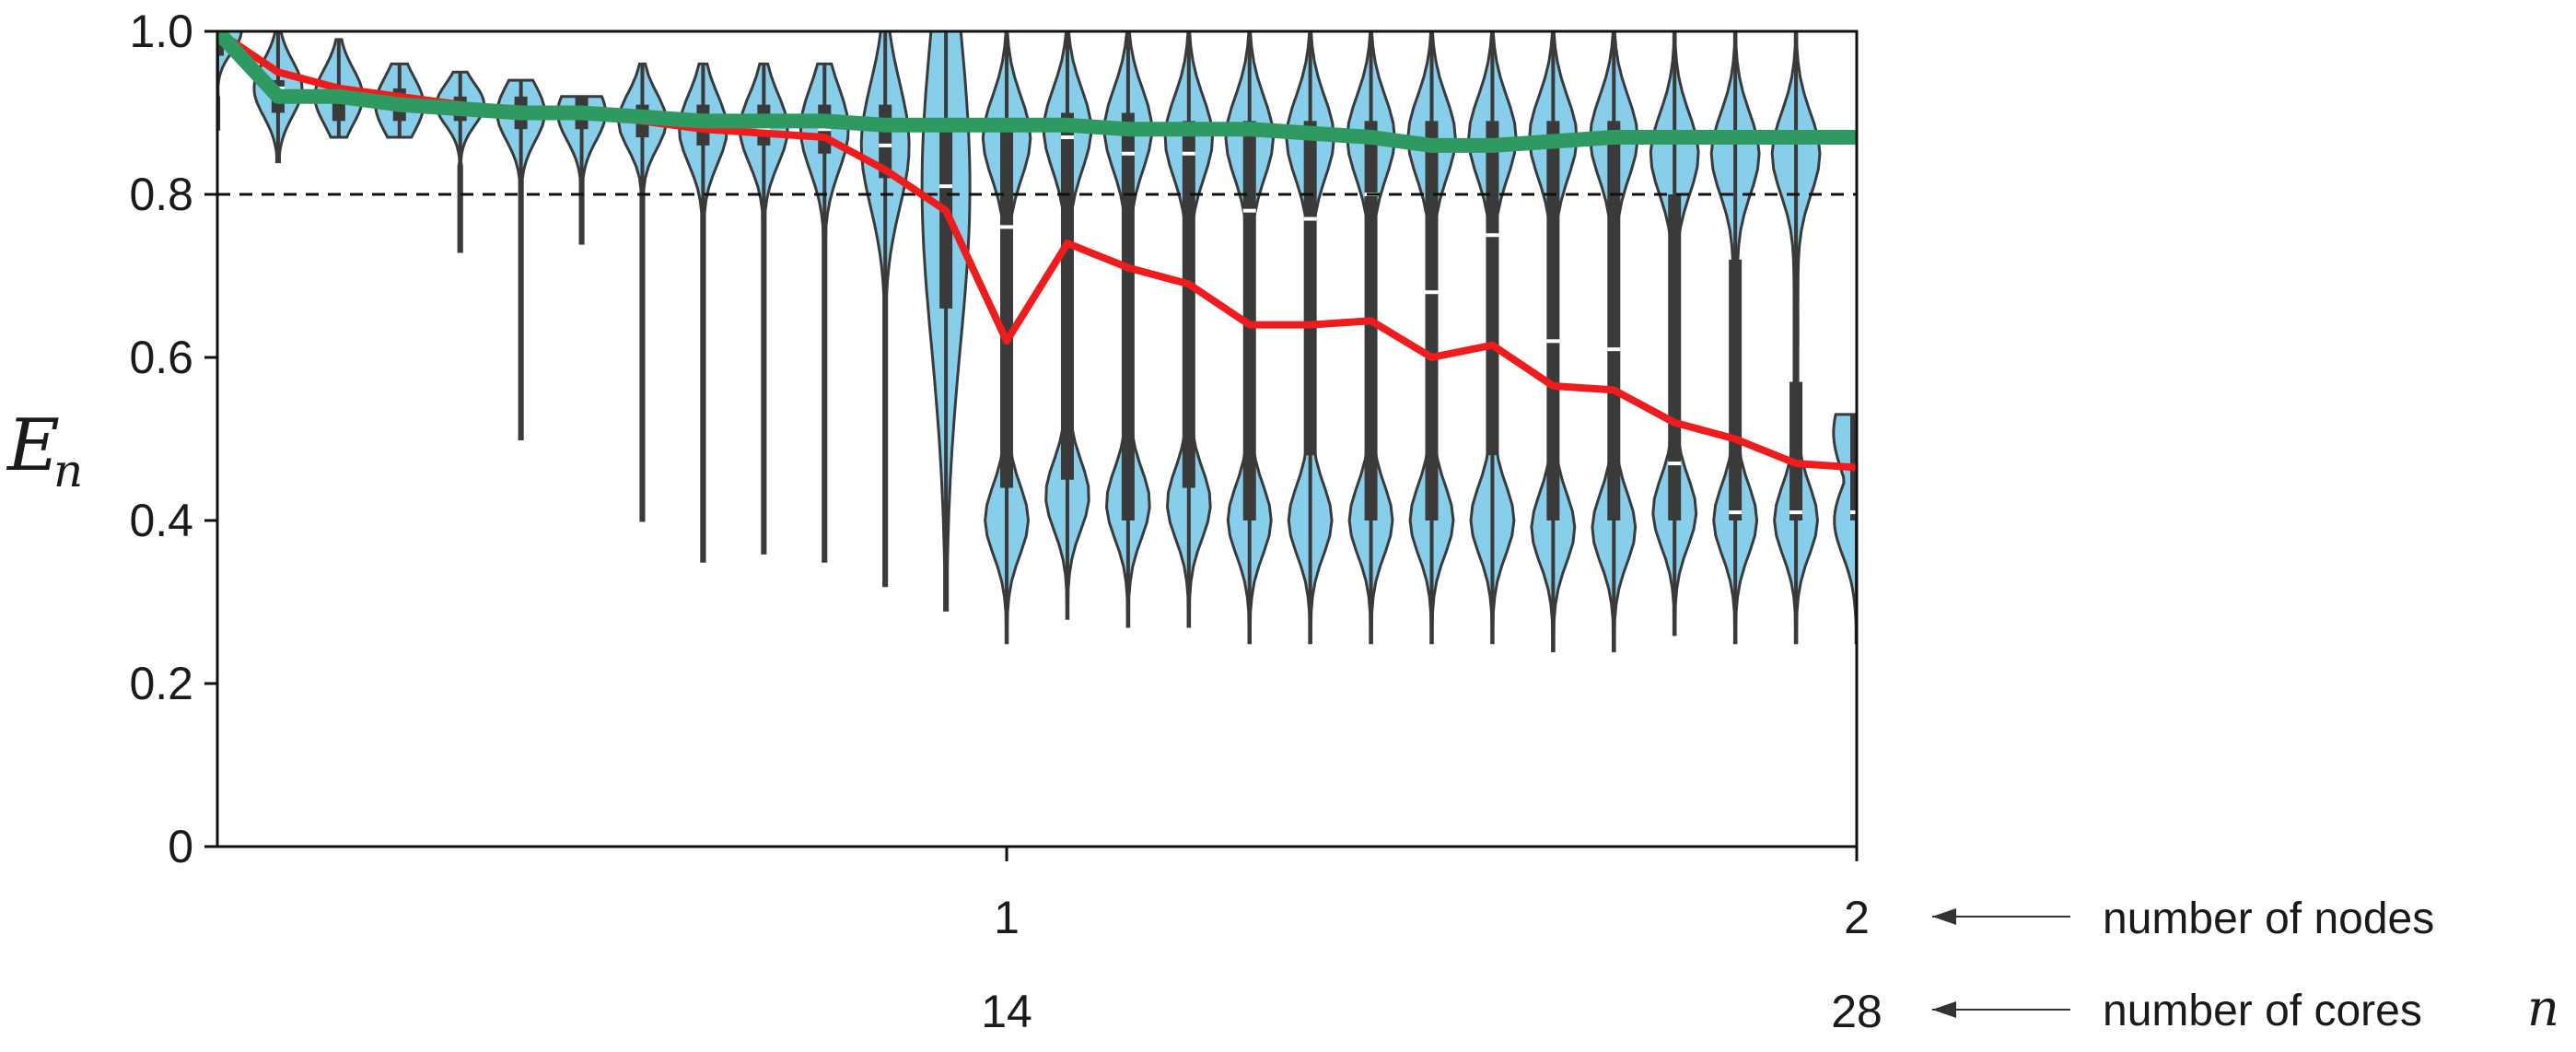  Describe the element at coordinates (33, 445) in the screenshot. I see `y-axis-label: E` at that location.